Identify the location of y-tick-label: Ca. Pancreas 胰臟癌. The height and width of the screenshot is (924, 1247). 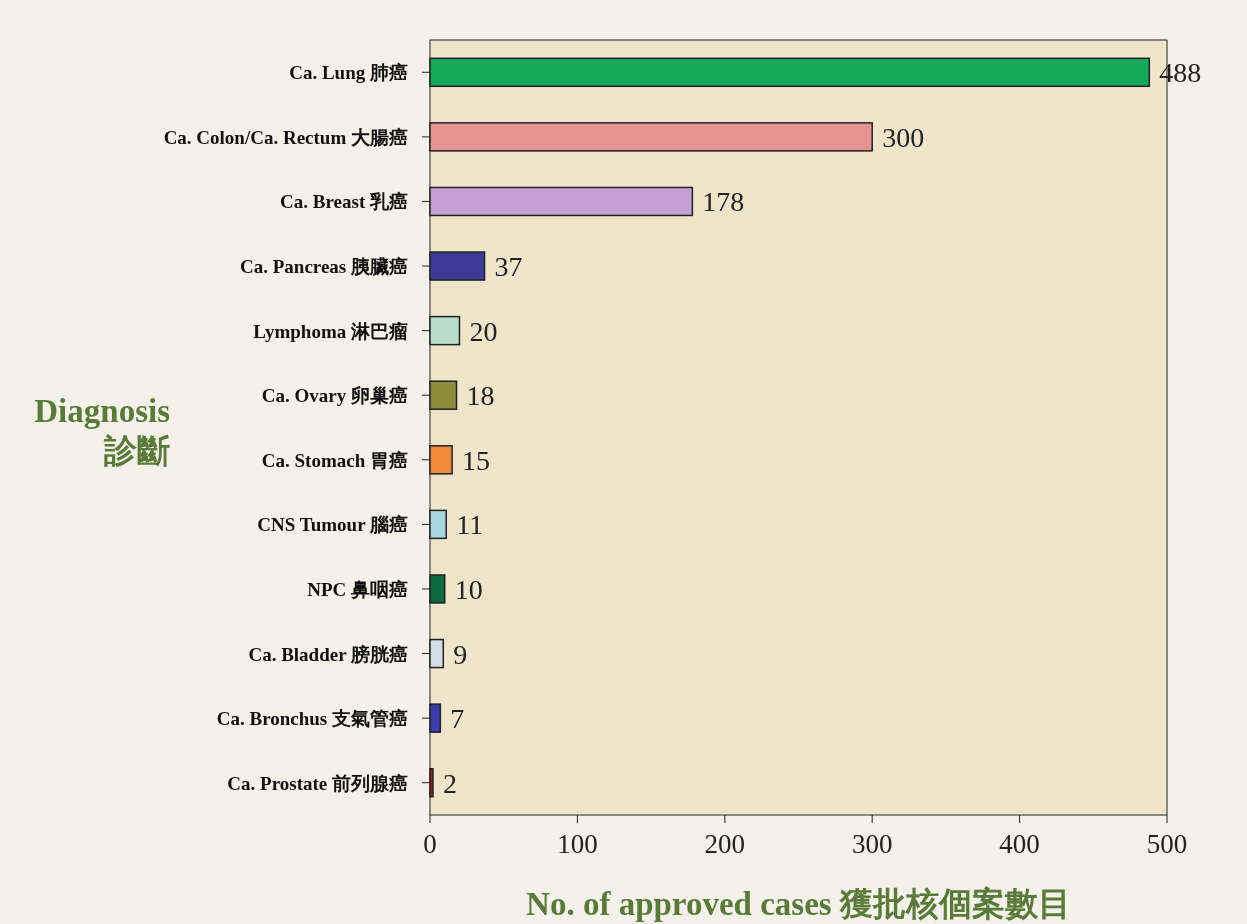
(324, 267).